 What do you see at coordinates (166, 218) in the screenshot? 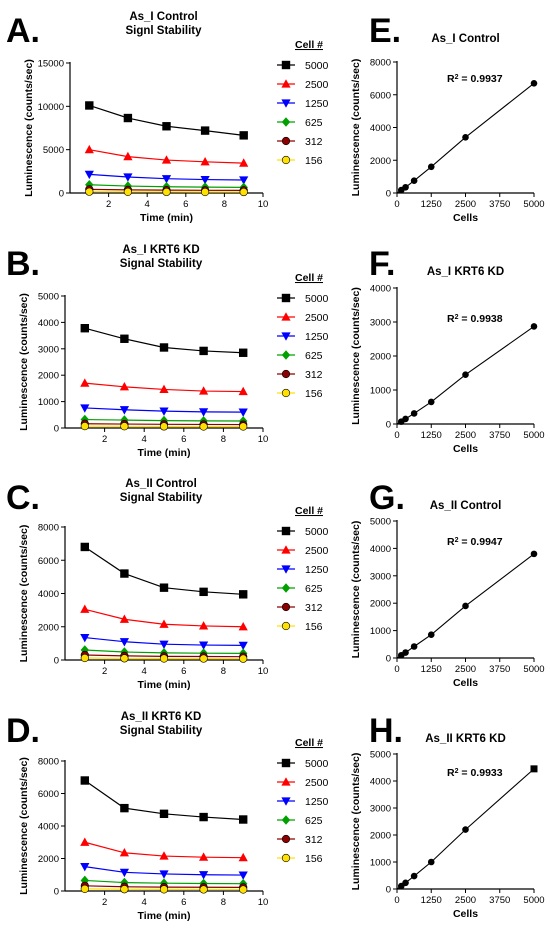
I see `x-axis-label: Time (min)` at bounding box center [166, 218].